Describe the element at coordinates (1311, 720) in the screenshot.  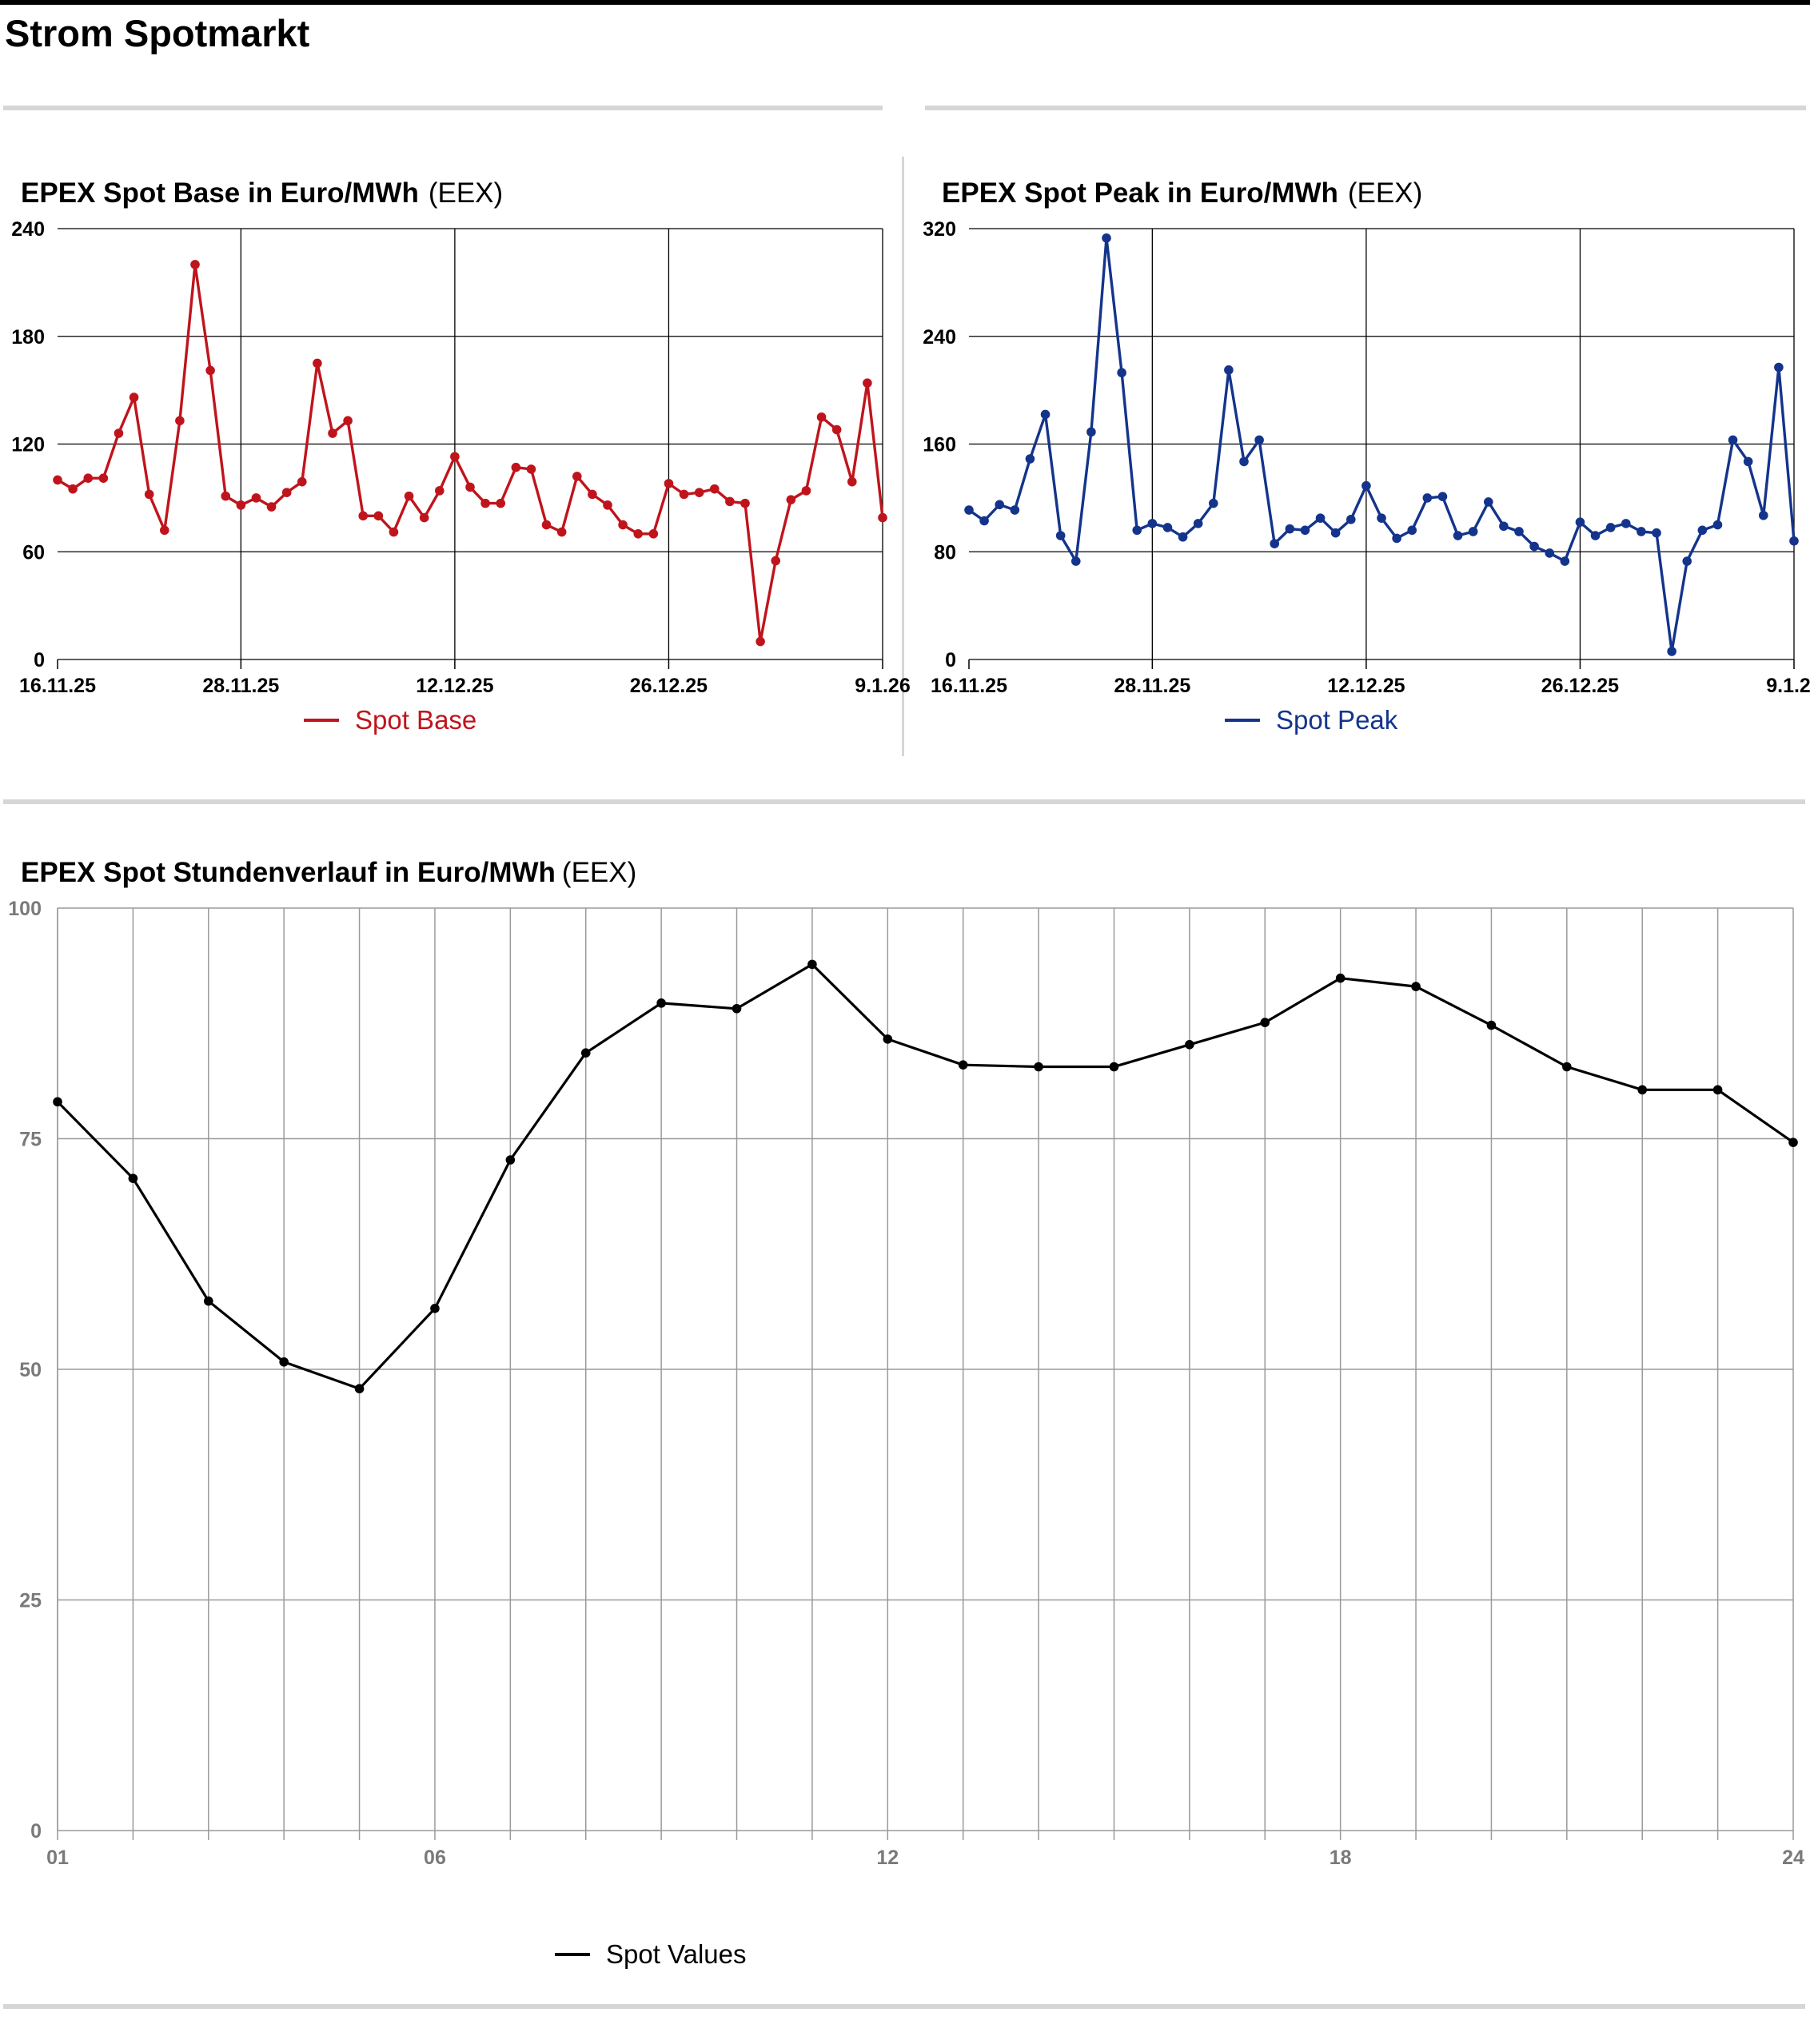
I see `peak-chart-legend: Spot Peak` at that location.